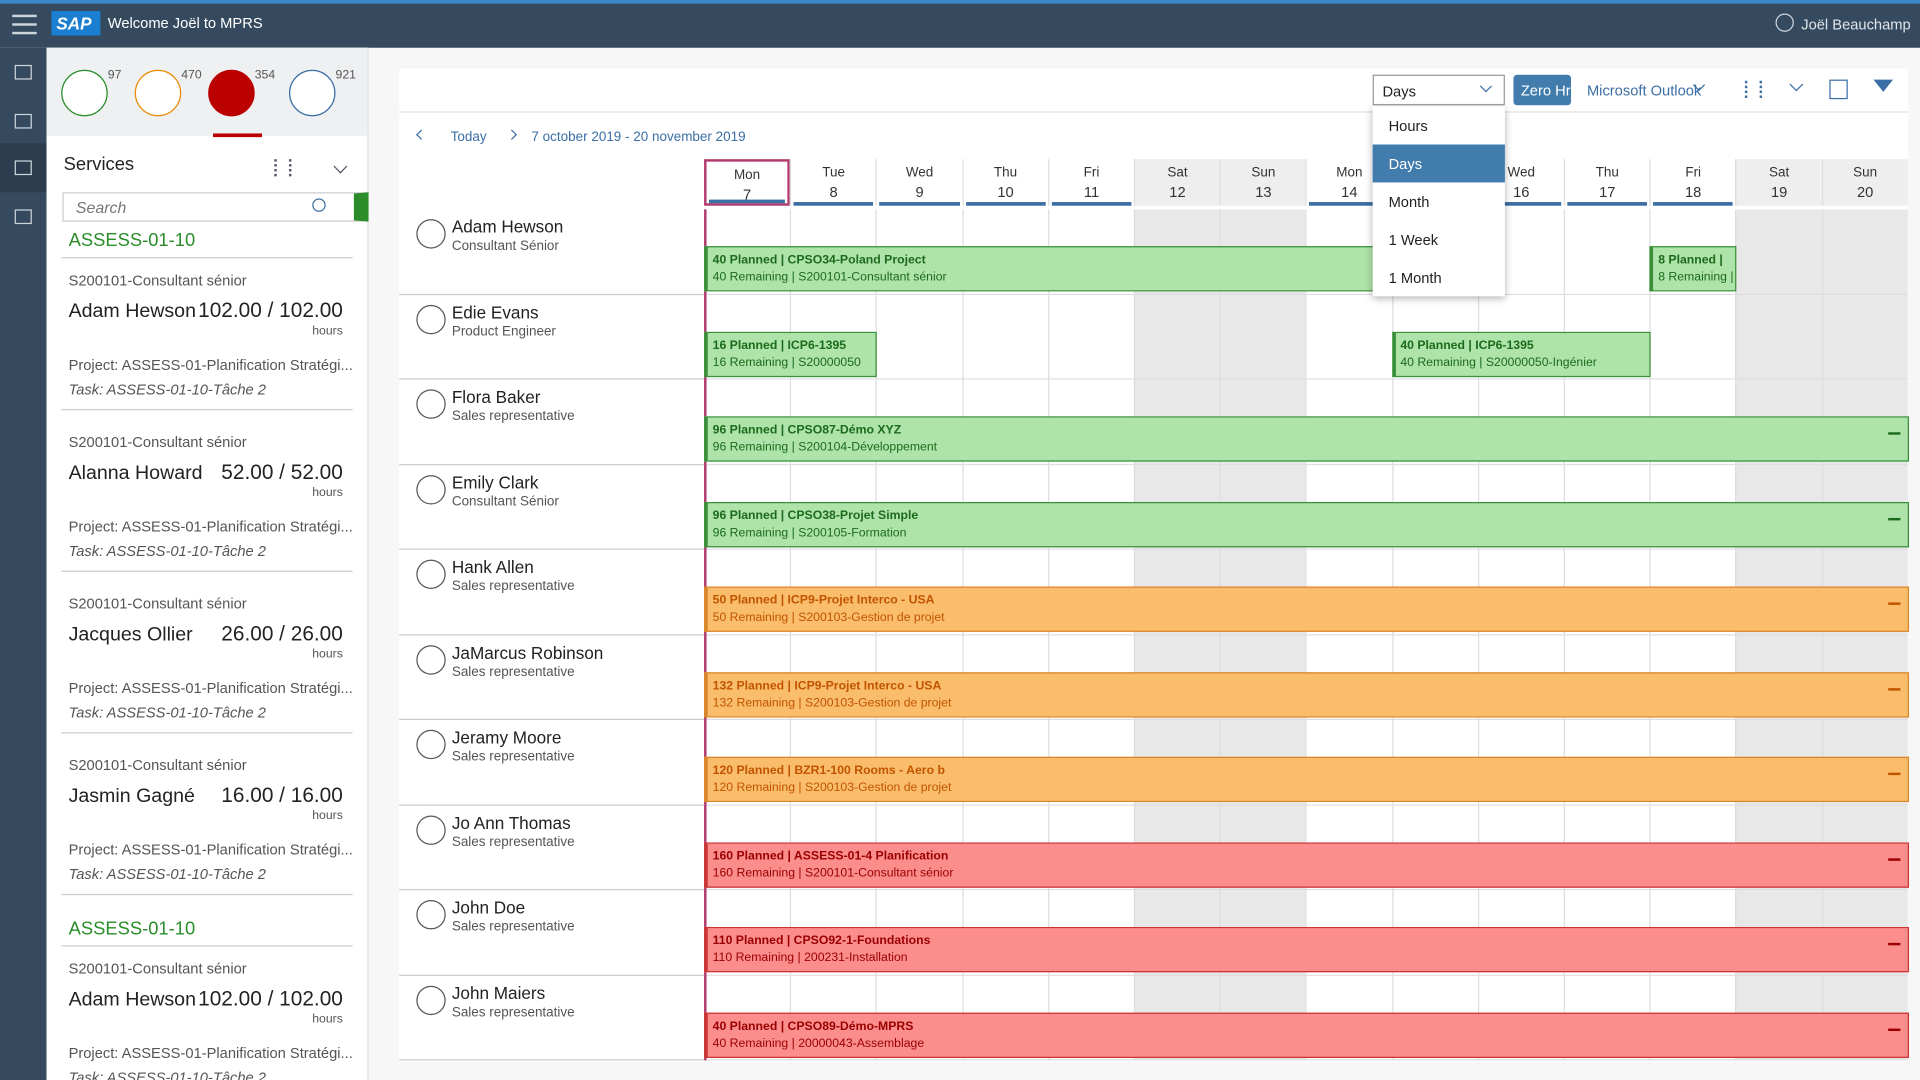 The image size is (1920, 1080). What do you see at coordinates (747, 182) in the screenshot?
I see `day-header: Mon 7` at bounding box center [747, 182].